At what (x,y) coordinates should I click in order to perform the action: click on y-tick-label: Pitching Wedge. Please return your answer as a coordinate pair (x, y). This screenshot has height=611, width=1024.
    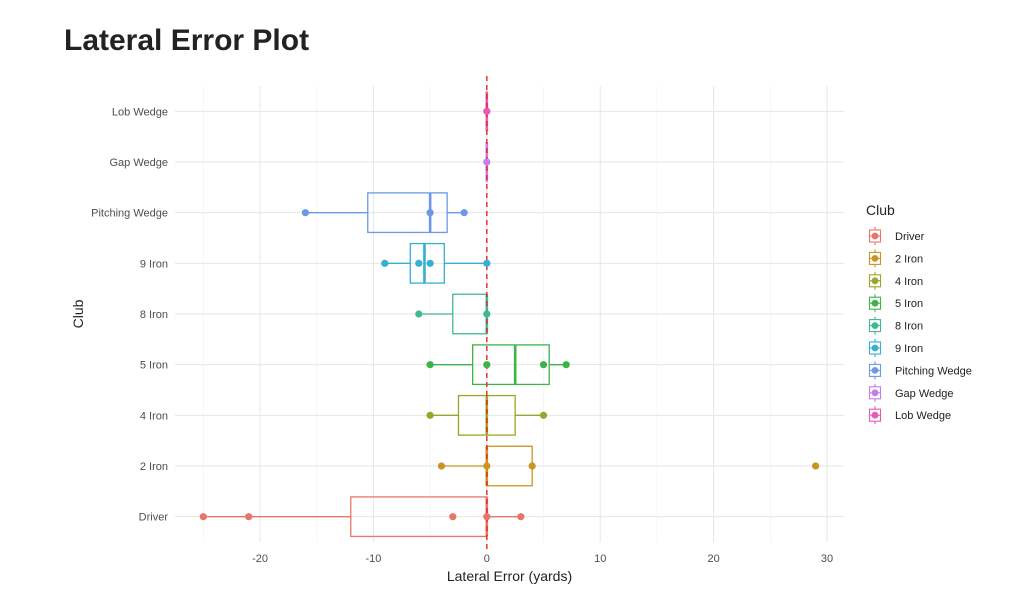
    Looking at the image, I should click on (129, 214).